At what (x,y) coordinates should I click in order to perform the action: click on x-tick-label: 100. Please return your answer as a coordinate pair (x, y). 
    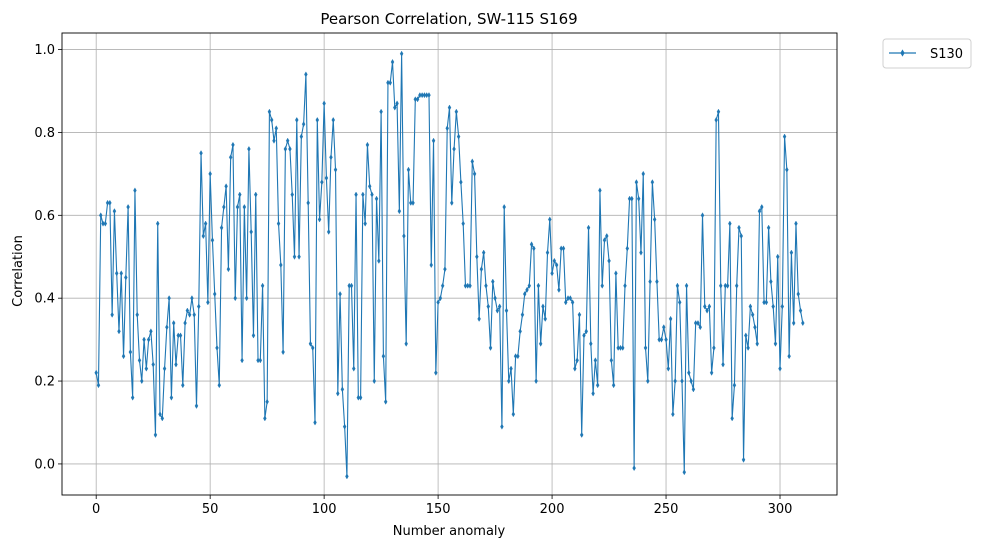
    Looking at the image, I should click on (324, 509).